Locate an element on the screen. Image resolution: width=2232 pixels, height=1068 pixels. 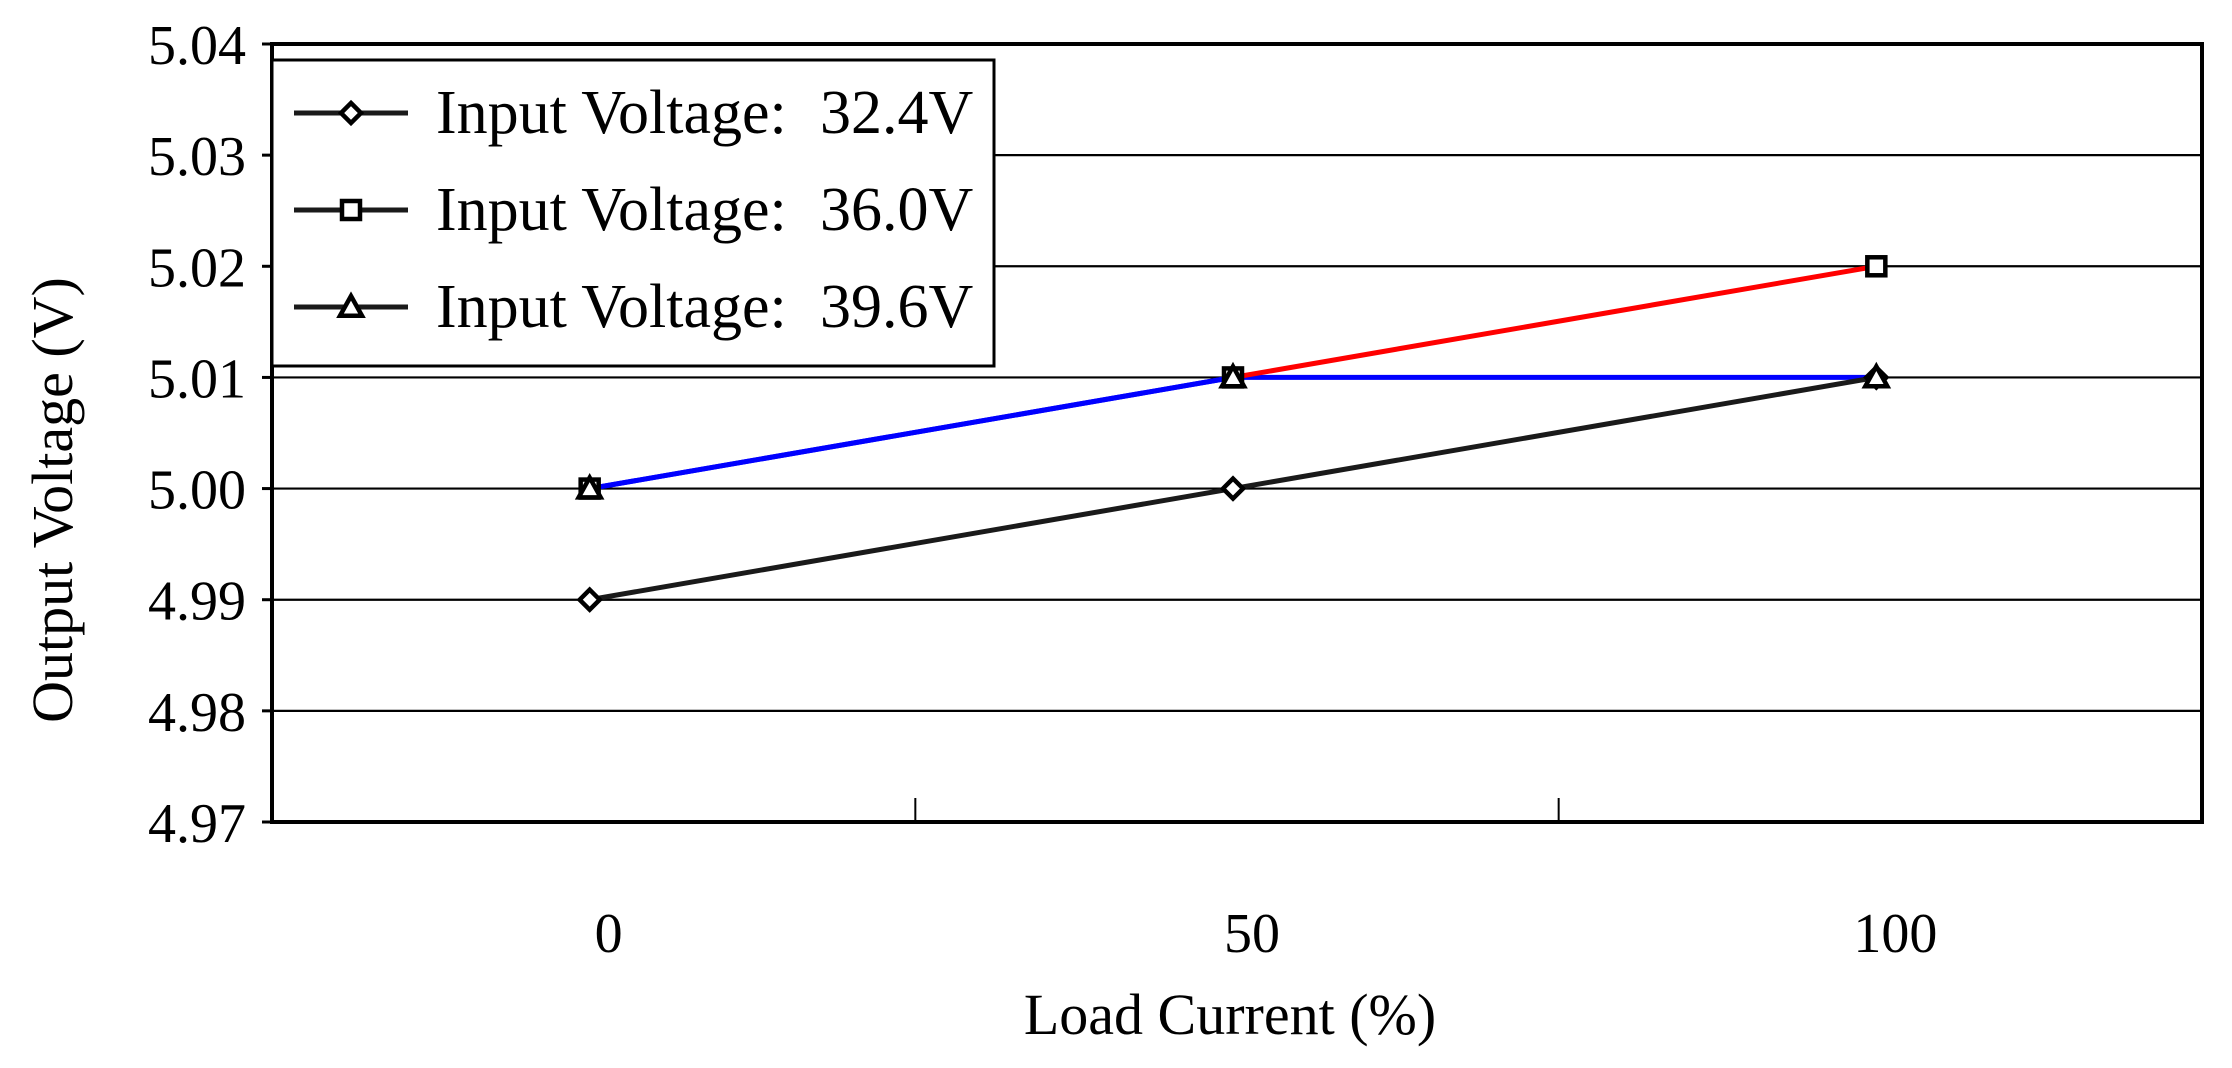
x-axis-title: Load Current (%) is located at coordinates (1230, 1014).